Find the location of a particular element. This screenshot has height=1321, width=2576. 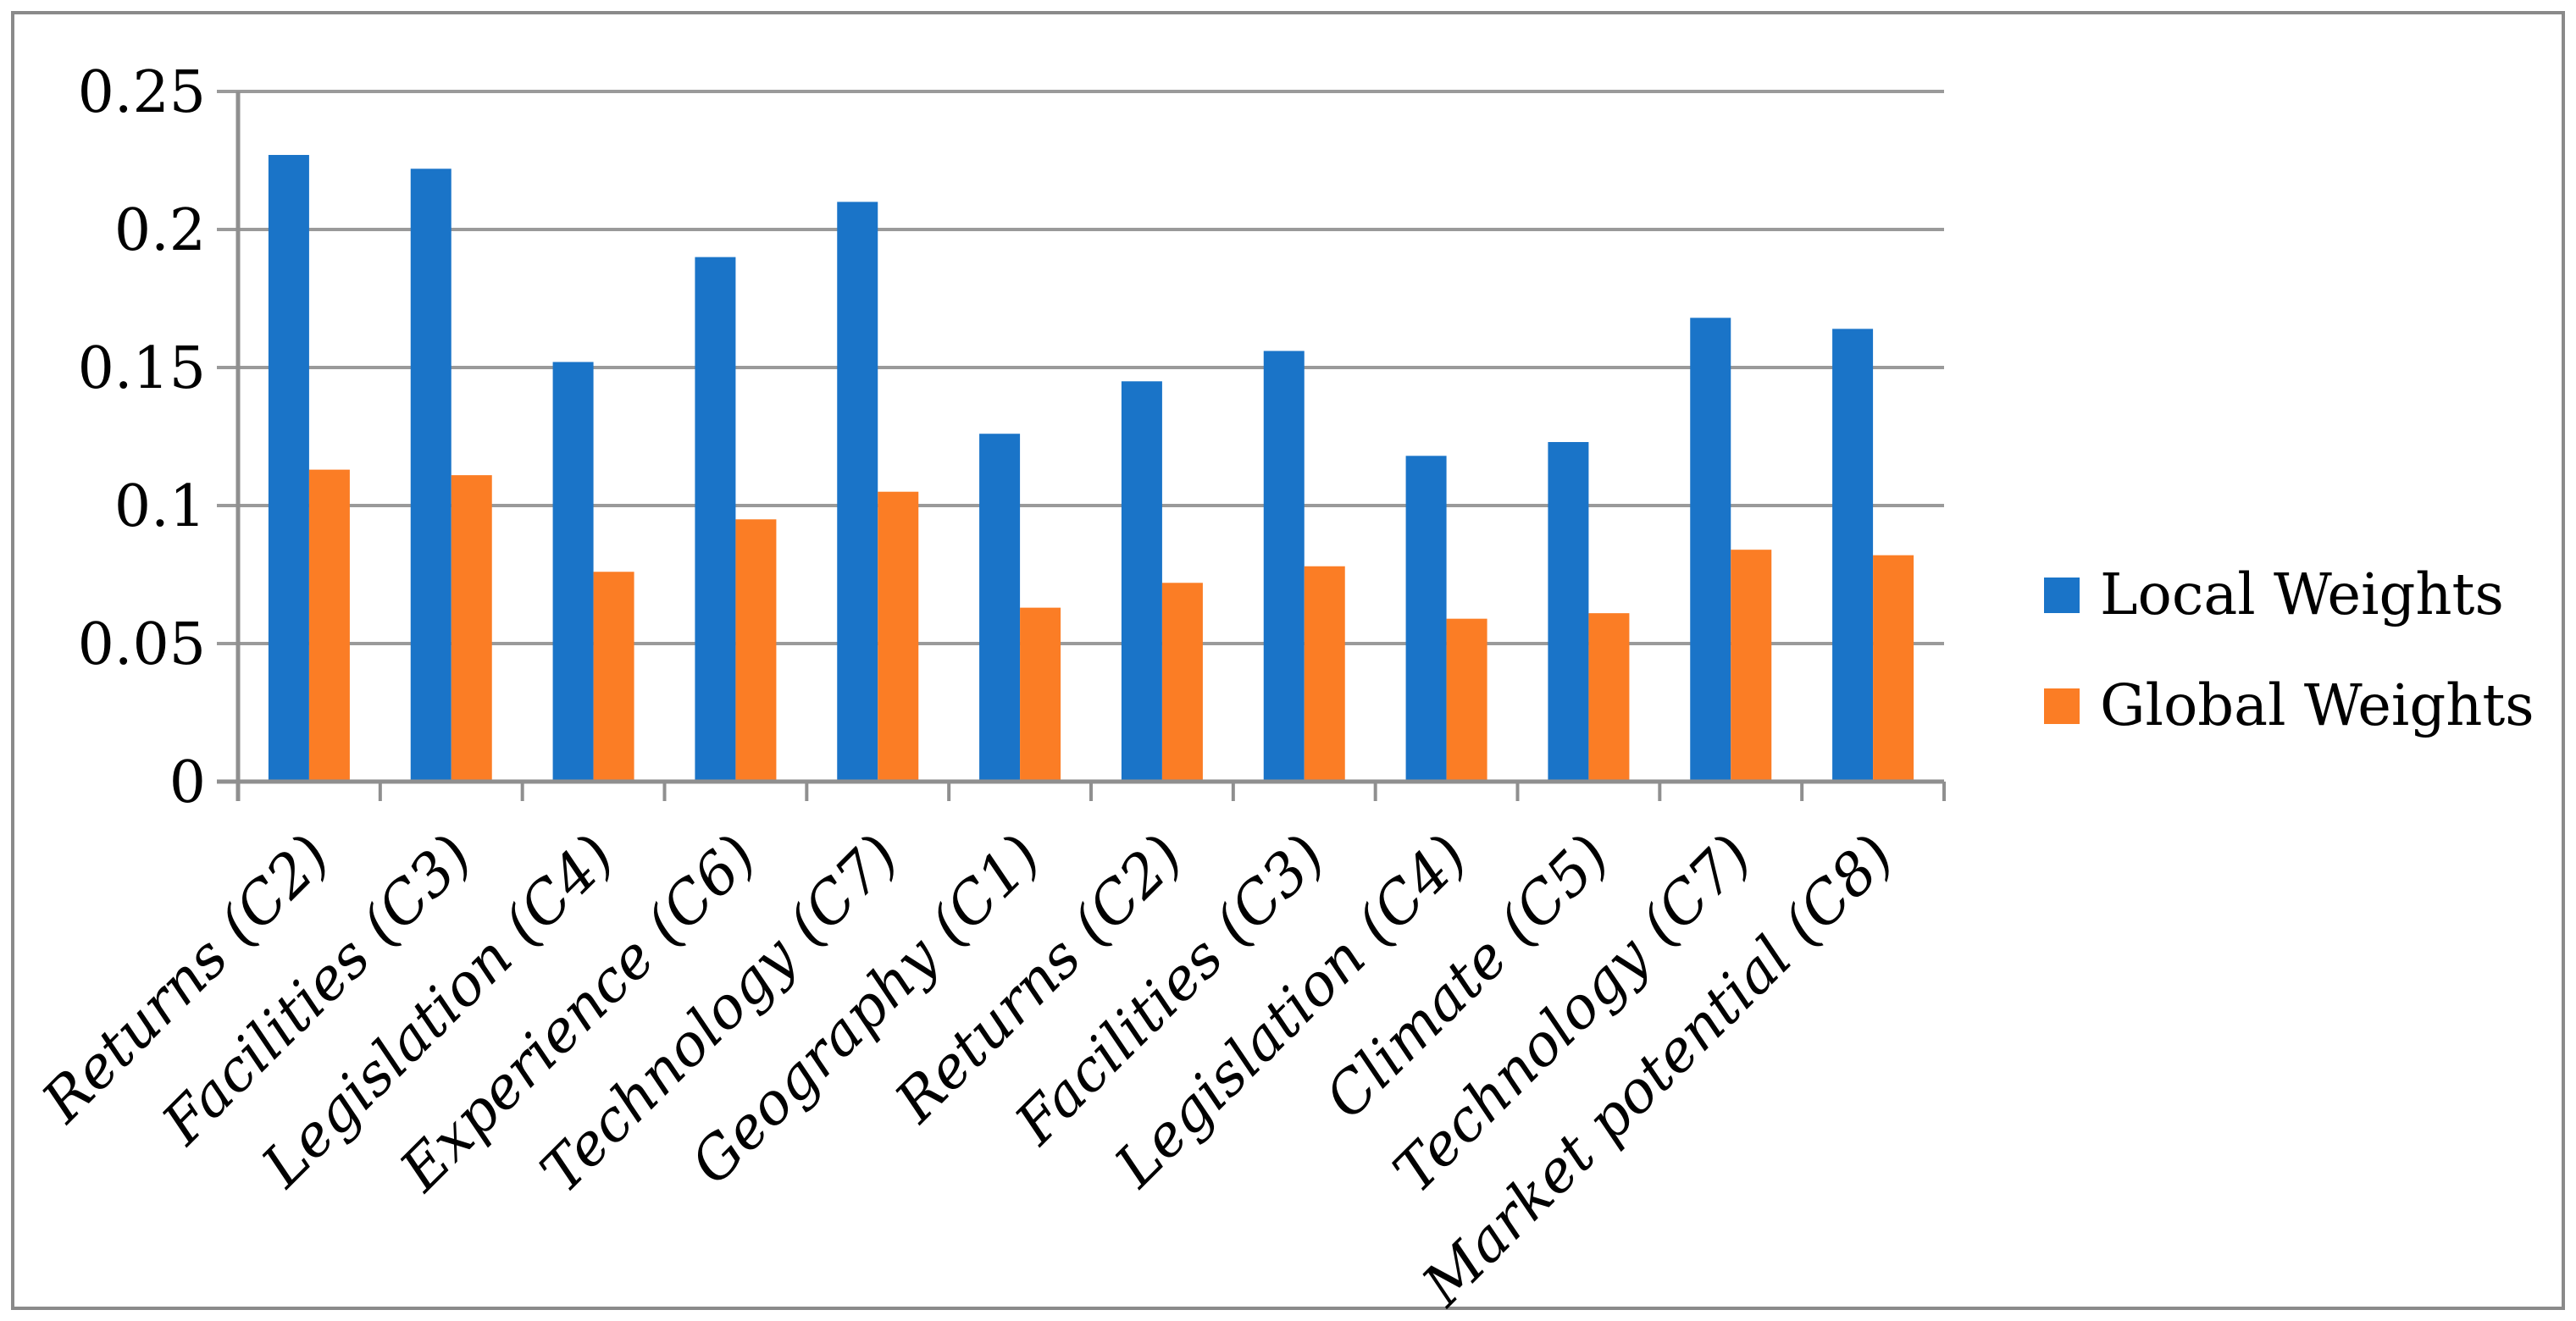

legend-entry-global-weights: Global Weights is located at coordinates (2289, 705).